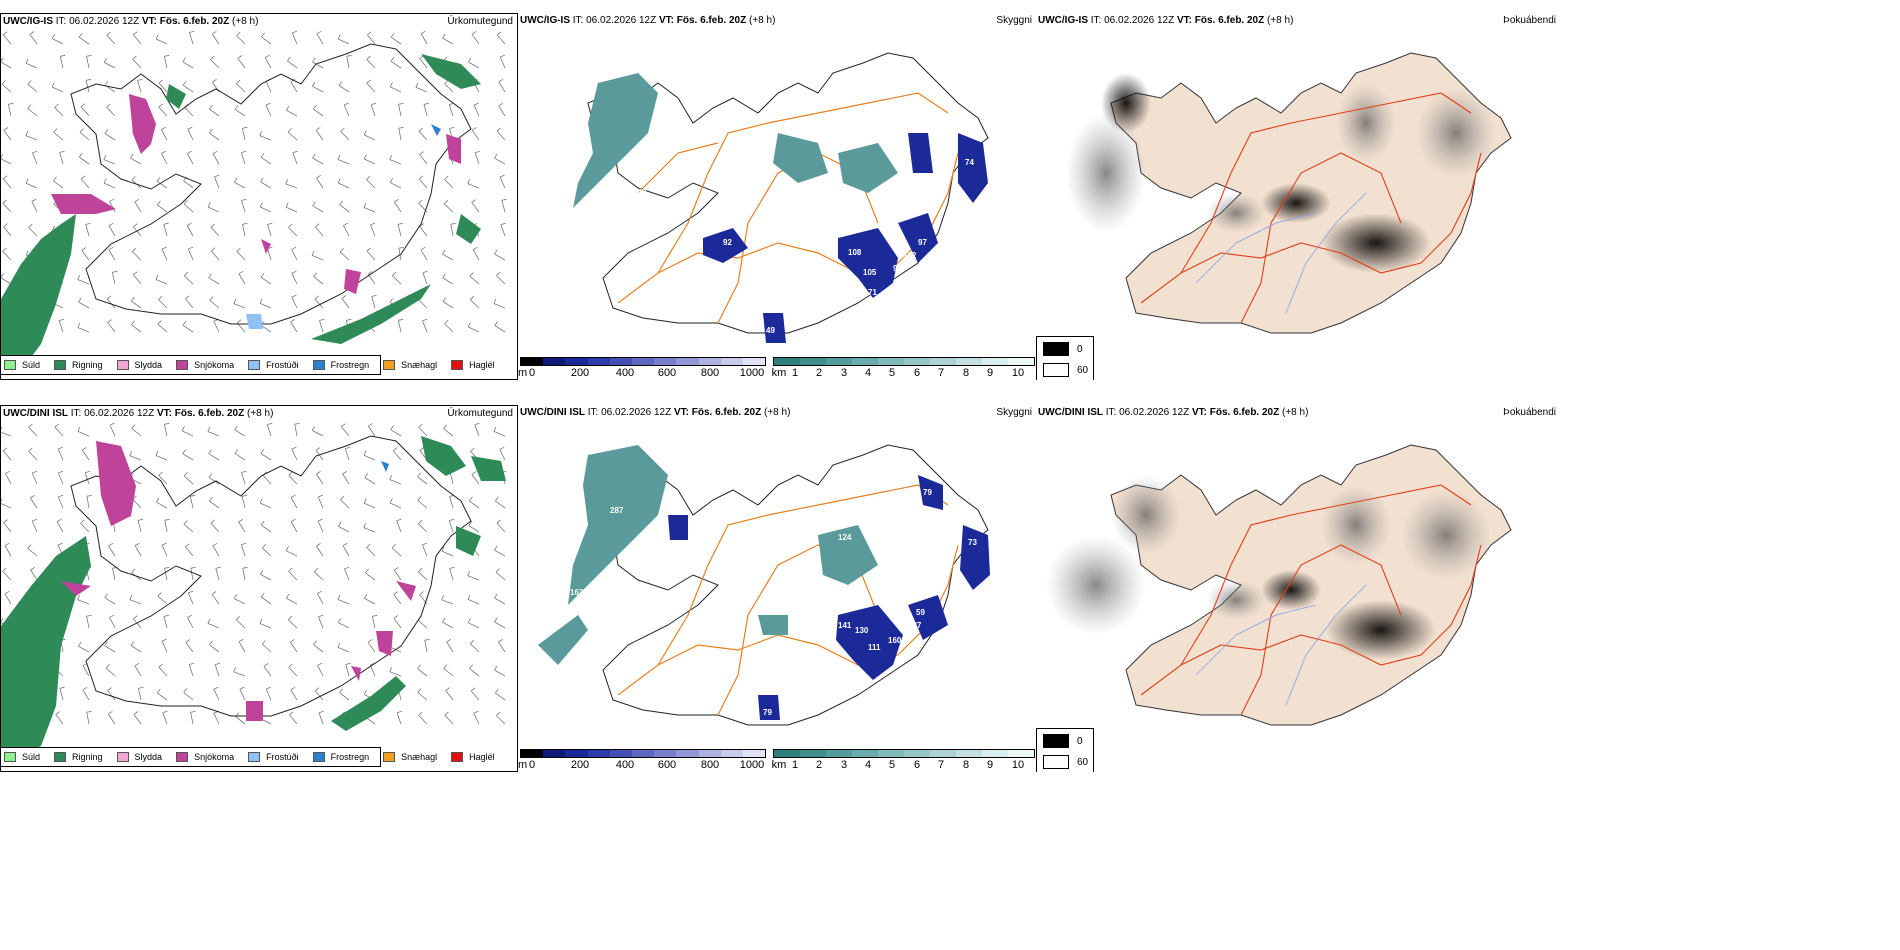 The image size is (1900, 950). What do you see at coordinates (862, 630) in the screenshot?
I see `visibility-label: 130` at bounding box center [862, 630].